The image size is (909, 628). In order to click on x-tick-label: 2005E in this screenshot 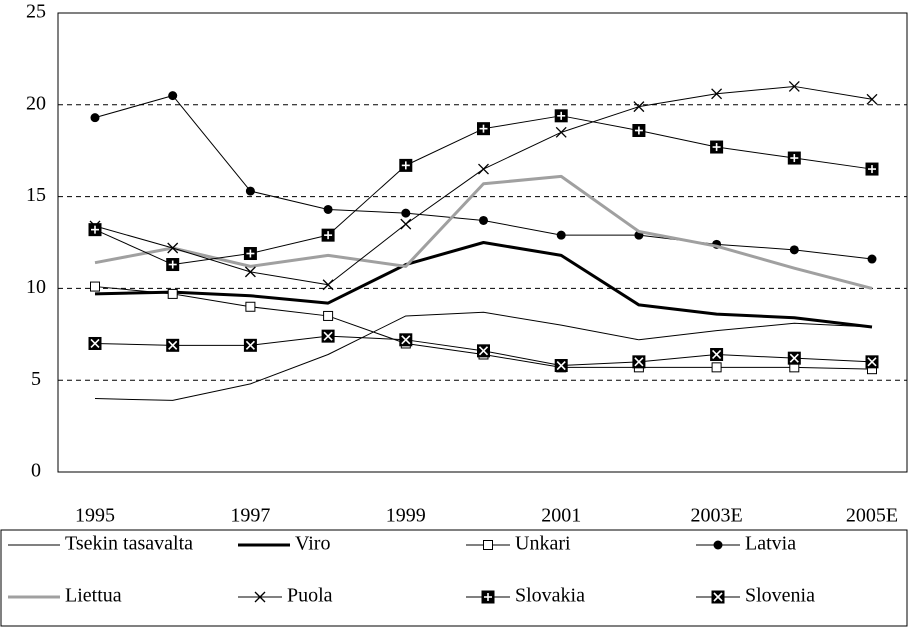, I will do `click(872, 516)`.